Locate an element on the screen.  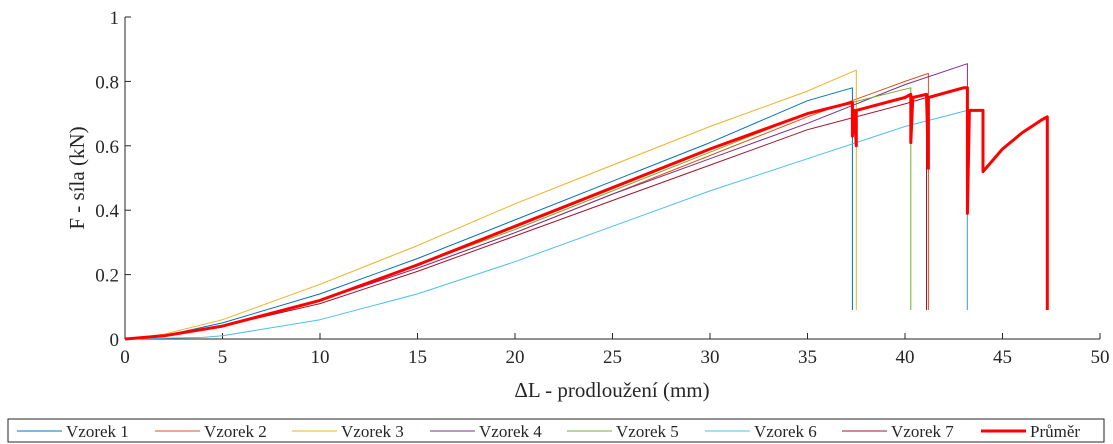
legend-label: Vzorek 1 is located at coordinates (97, 431).